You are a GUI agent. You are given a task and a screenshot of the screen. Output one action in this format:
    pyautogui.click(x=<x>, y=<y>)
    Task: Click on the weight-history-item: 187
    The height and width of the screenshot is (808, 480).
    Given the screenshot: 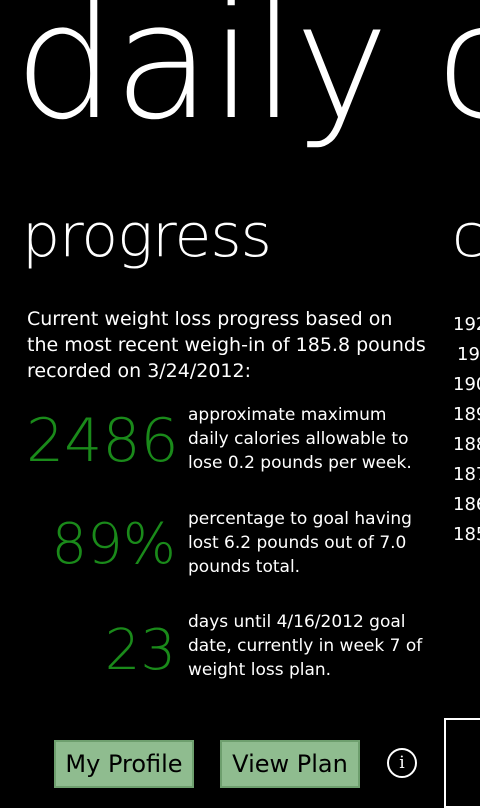 What is the action you would take?
    pyautogui.click(x=466, y=474)
    